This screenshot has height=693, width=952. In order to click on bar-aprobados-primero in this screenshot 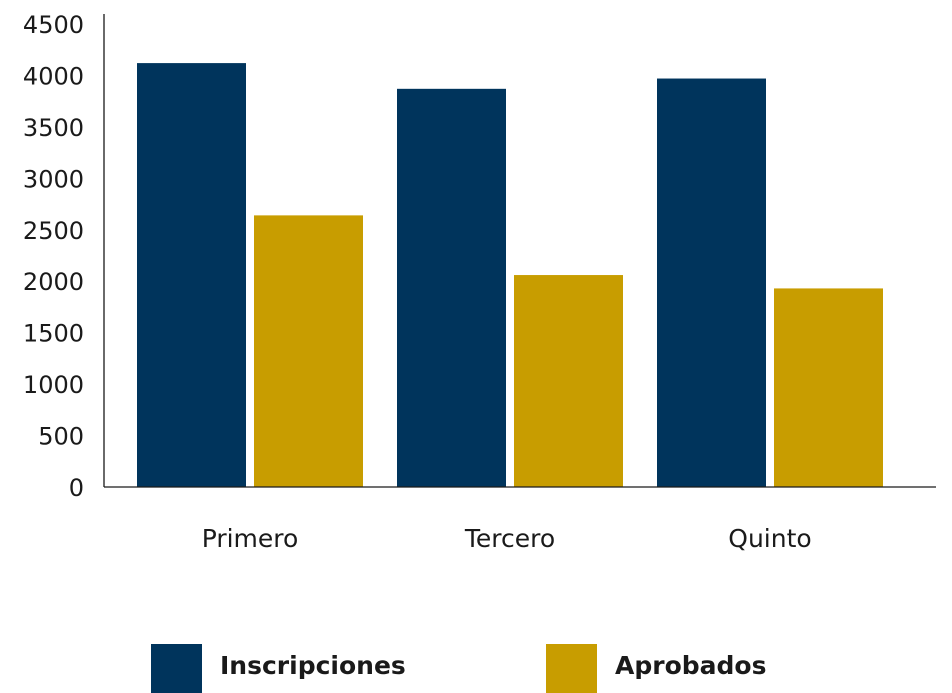, I will do `click(308, 351)`.